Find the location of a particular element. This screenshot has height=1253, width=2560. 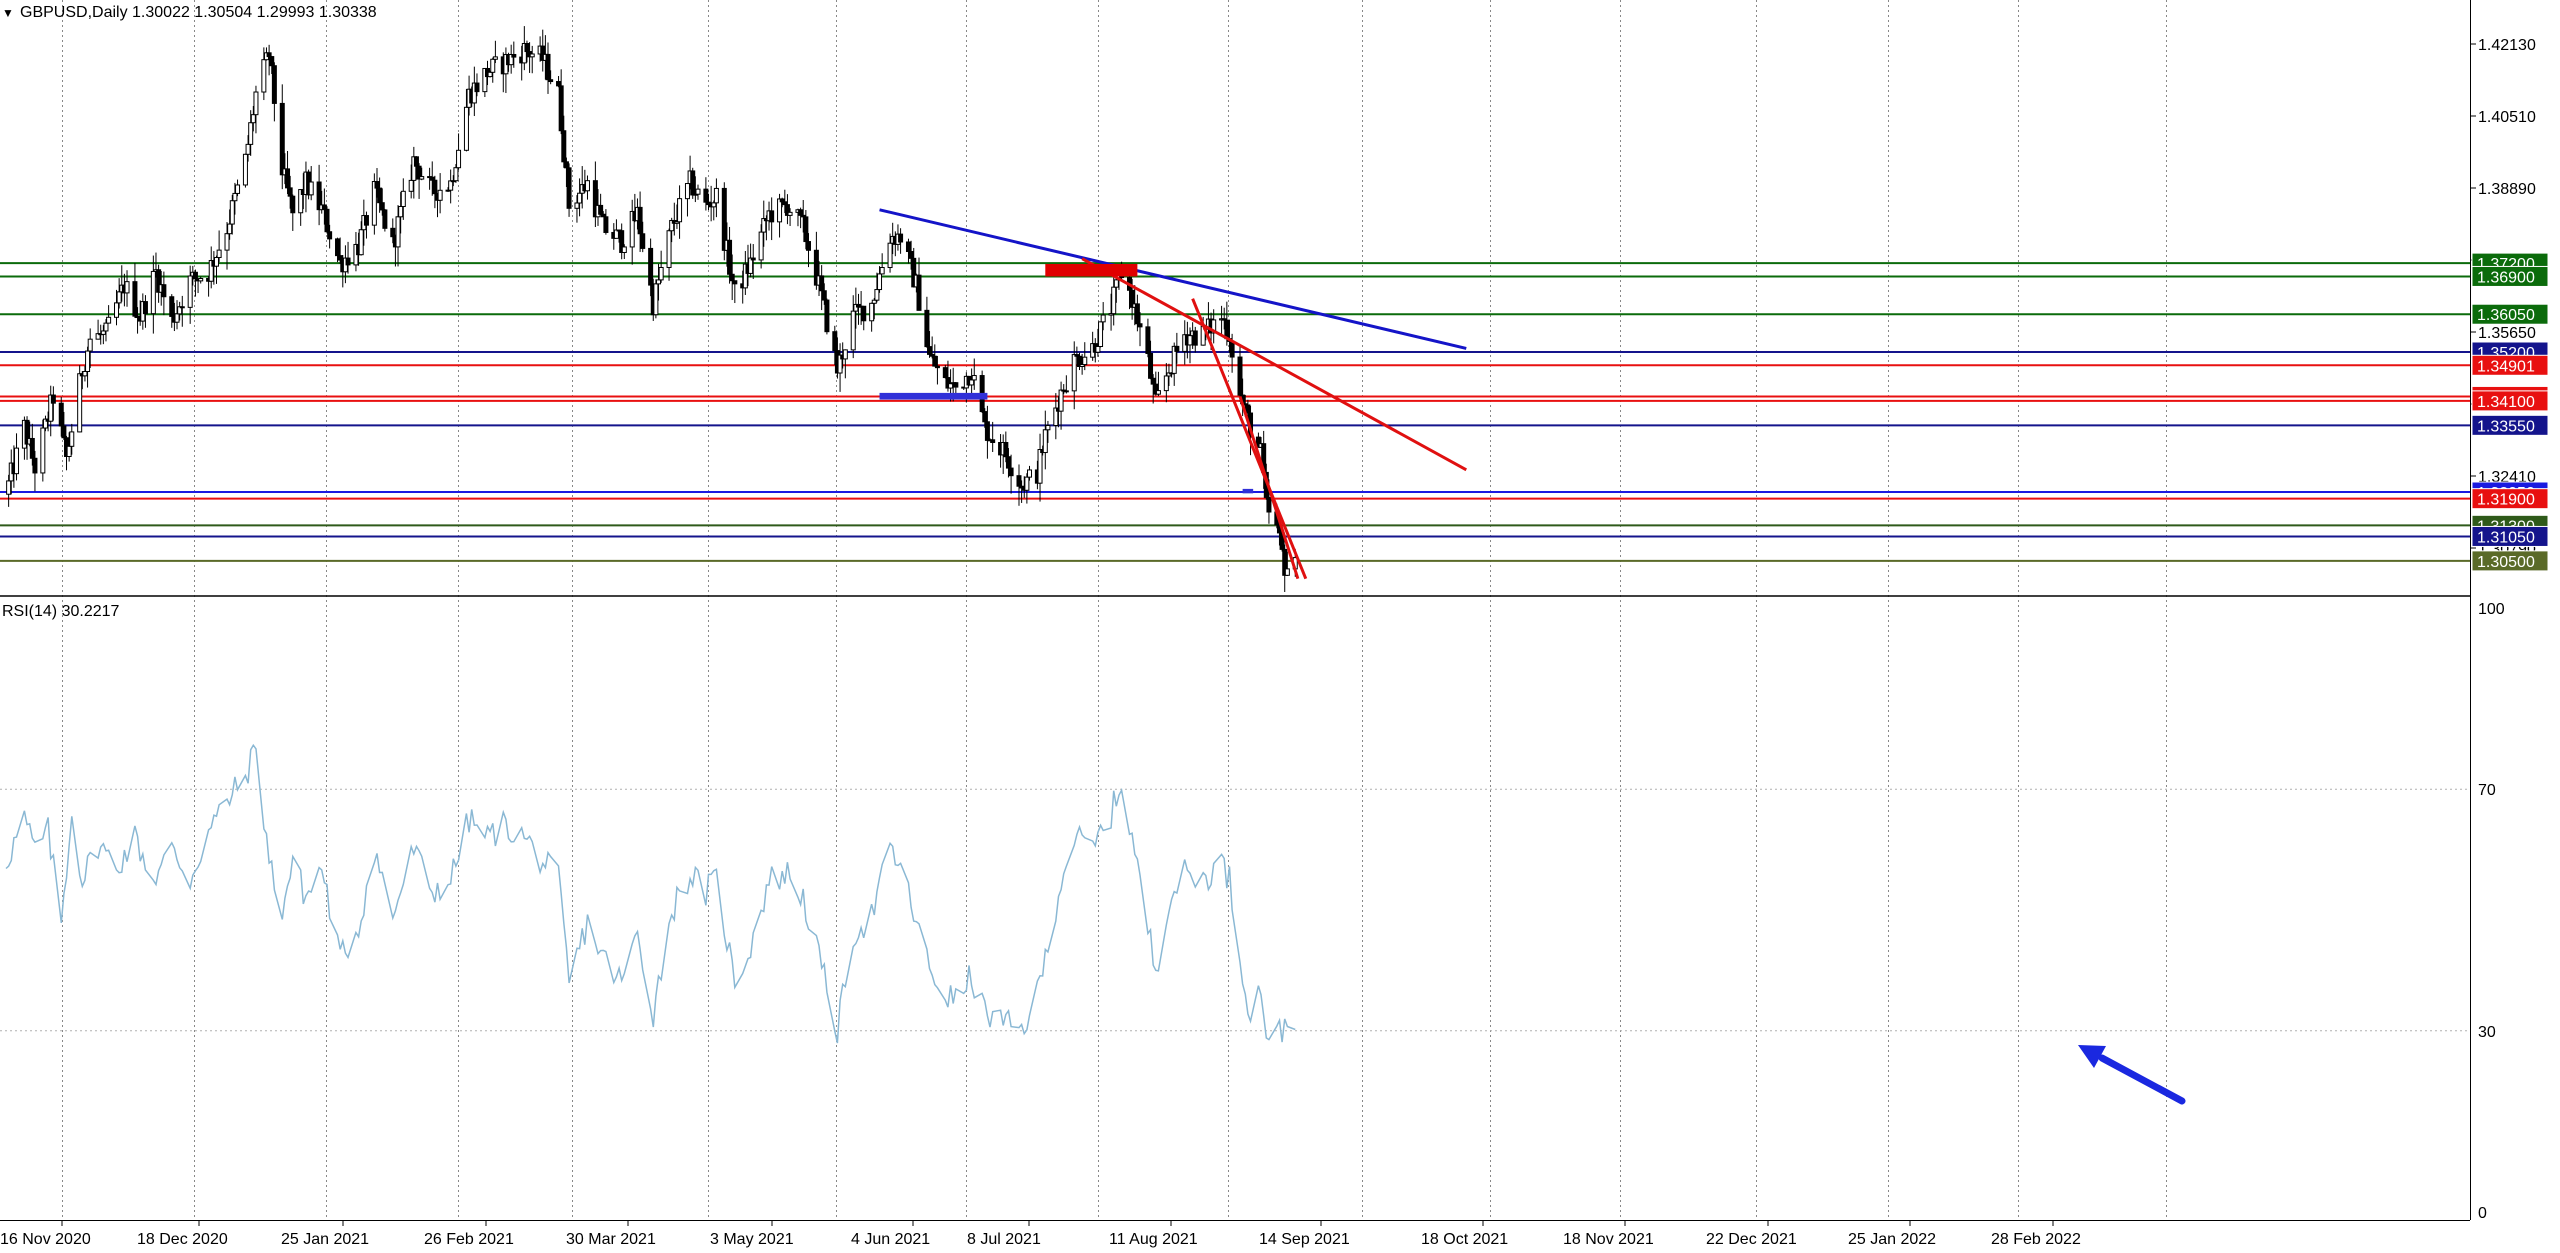

time-axis-label: 26 Feb 2021 is located at coordinates (469, 1239).